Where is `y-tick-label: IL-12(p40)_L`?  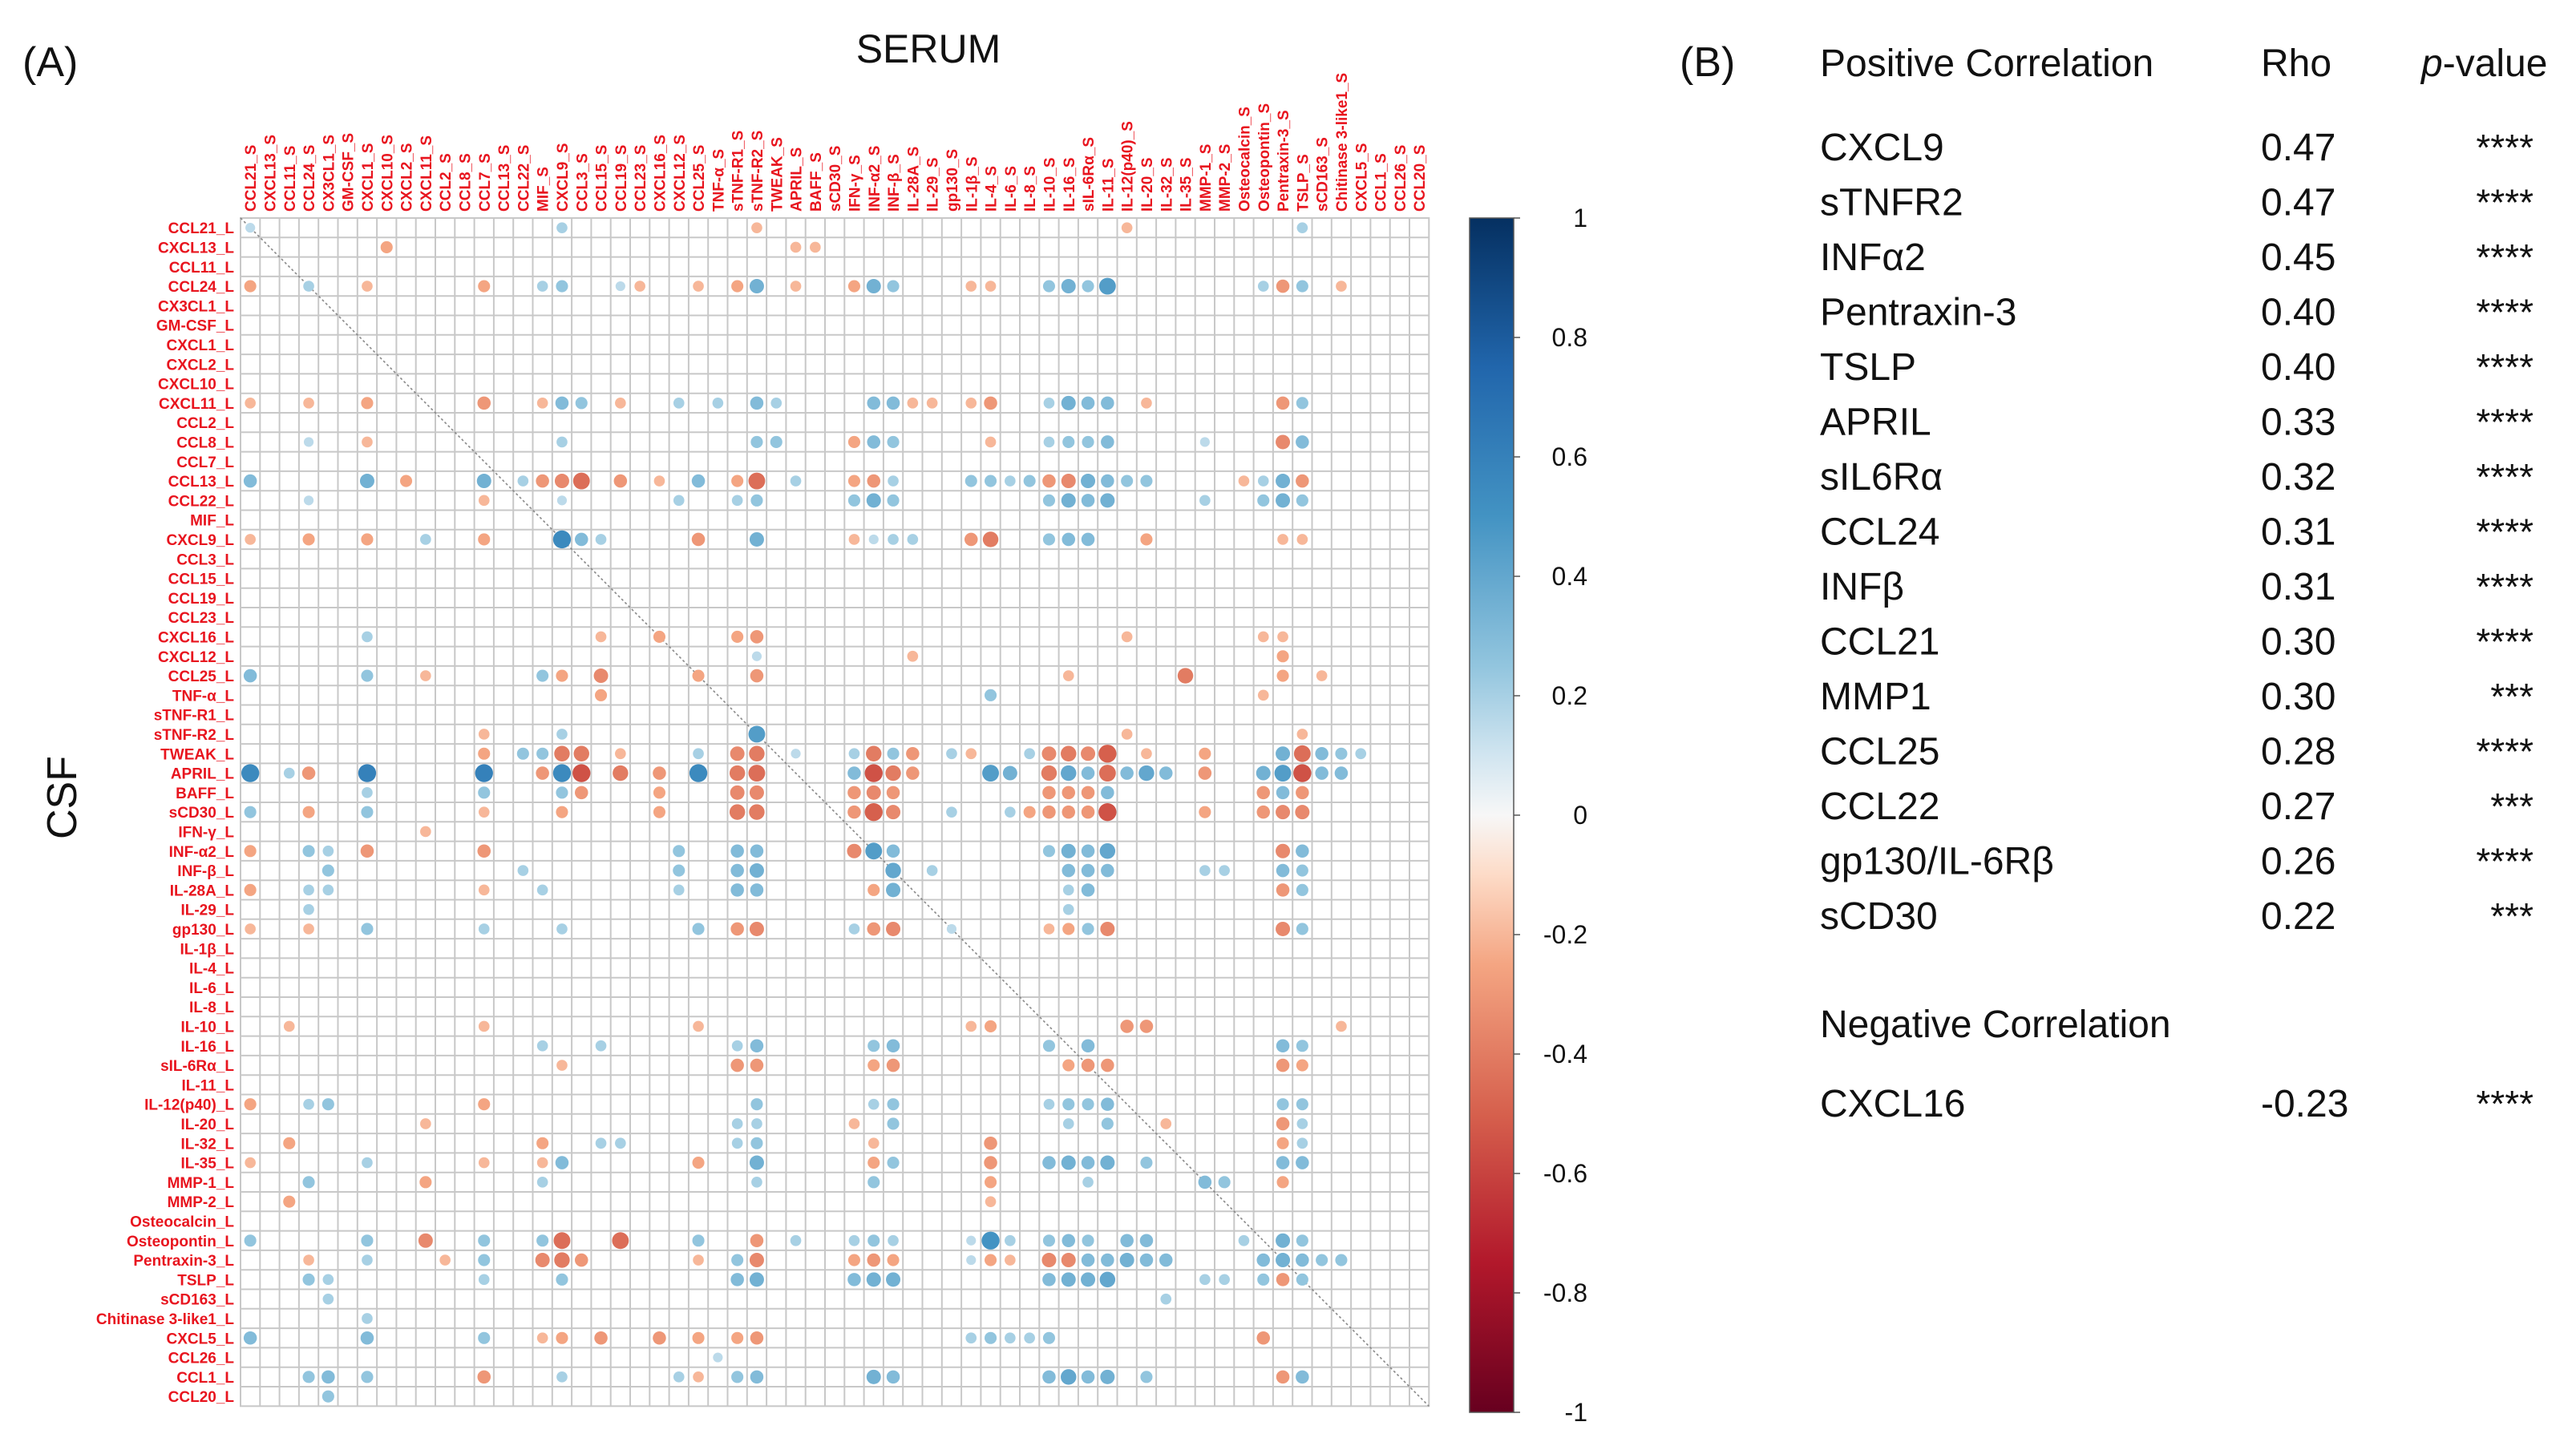
y-tick-label: IL-12(p40)_L is located at coordinates (189, 1105).